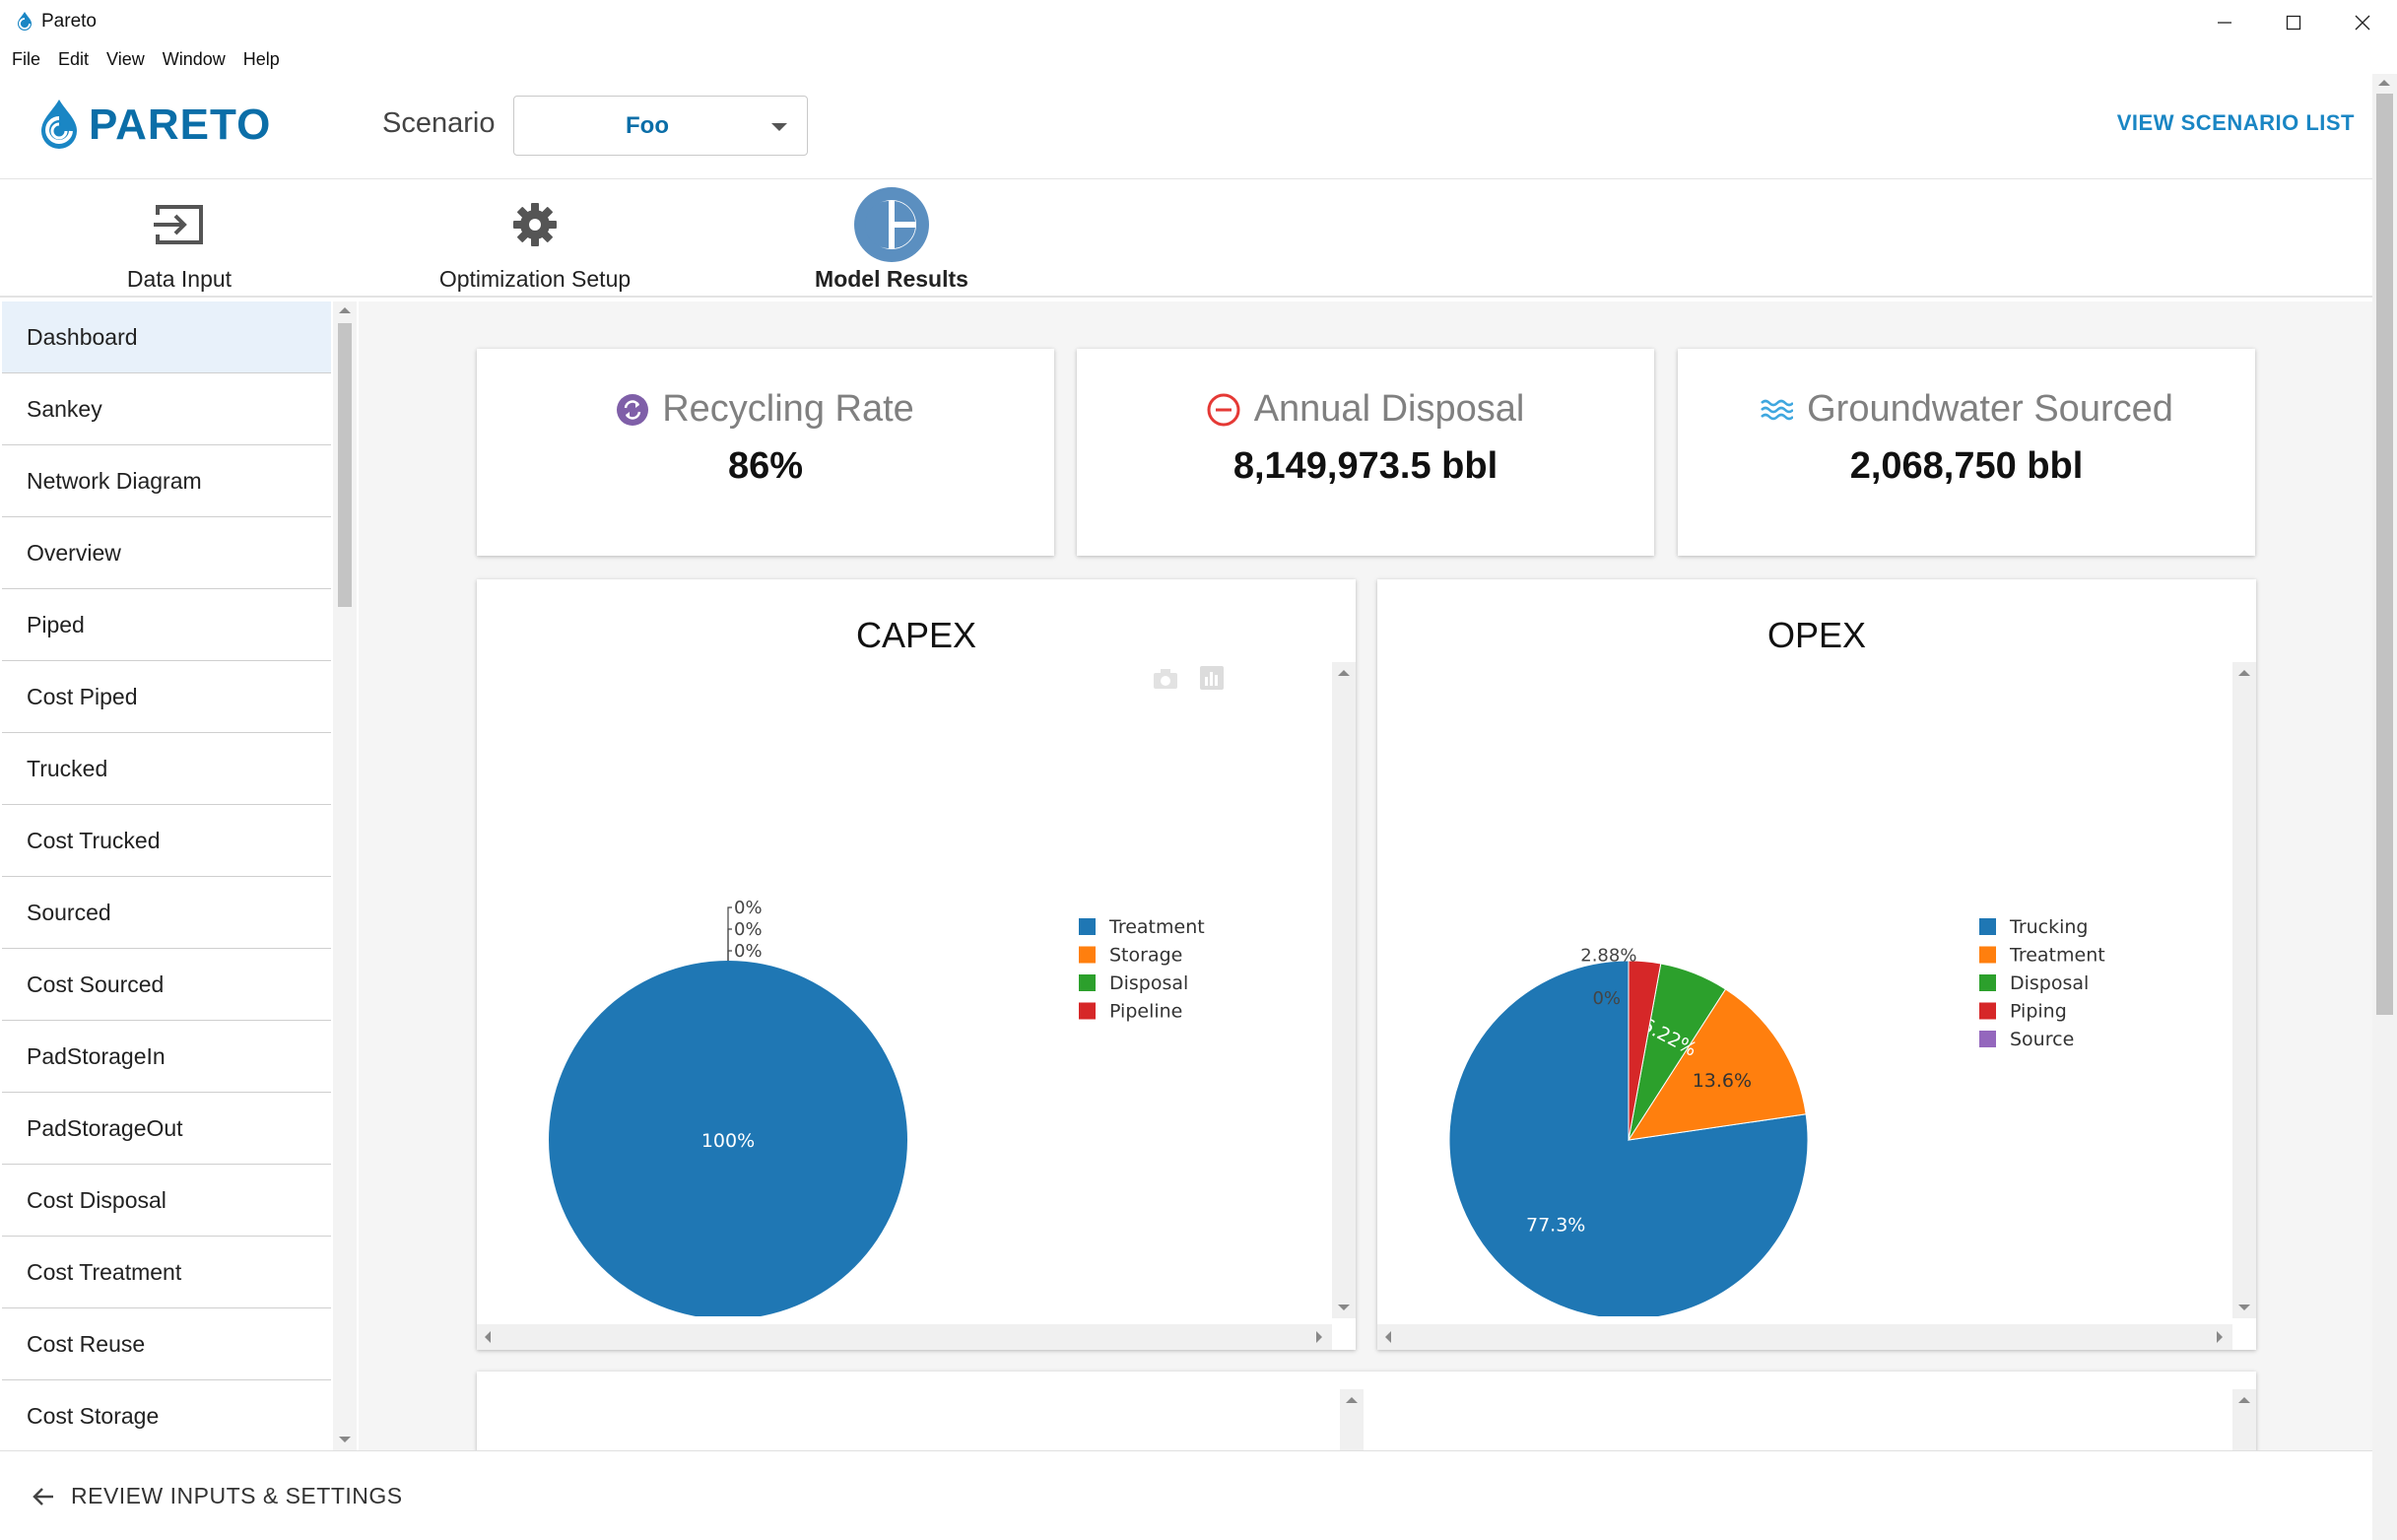  Describe the element at coordinates (1198, 22) in the screenshot. I see `title-bar: Pareto` at that location.